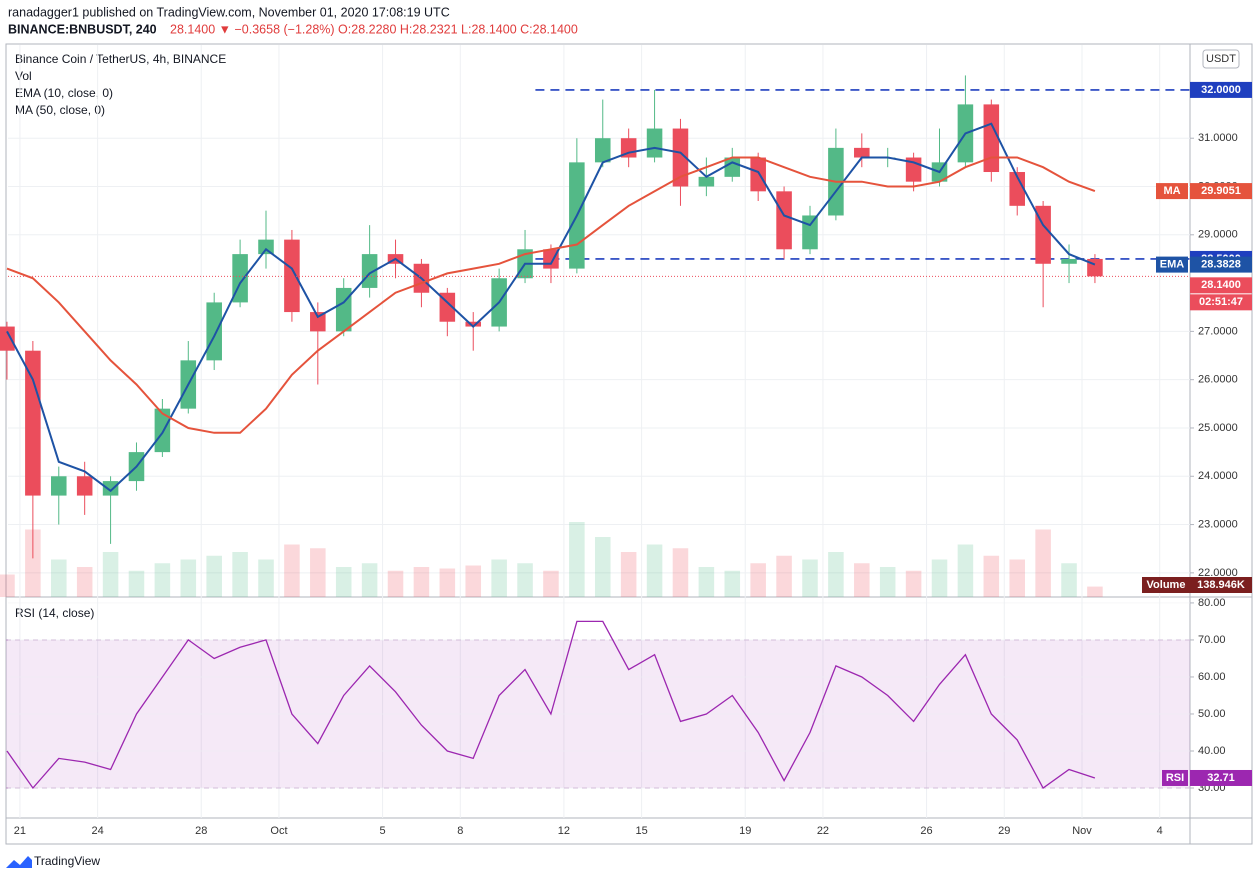 The width and height of the screenshot is (1260, 881). I want to click on x-tick-label: 19, so click(745, 831).